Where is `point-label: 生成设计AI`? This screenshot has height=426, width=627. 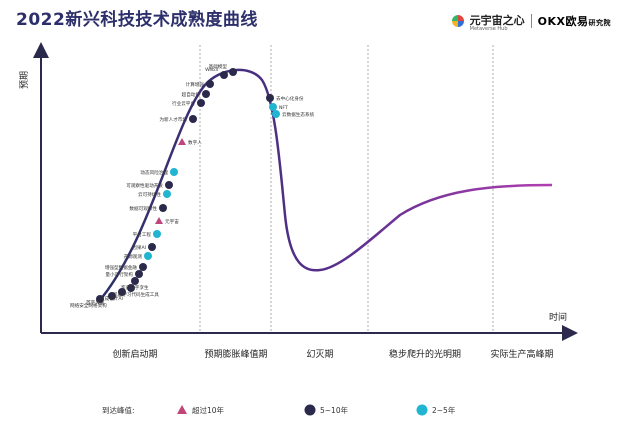
point-label: 生成设计AI is located at coordinates (111, 298).